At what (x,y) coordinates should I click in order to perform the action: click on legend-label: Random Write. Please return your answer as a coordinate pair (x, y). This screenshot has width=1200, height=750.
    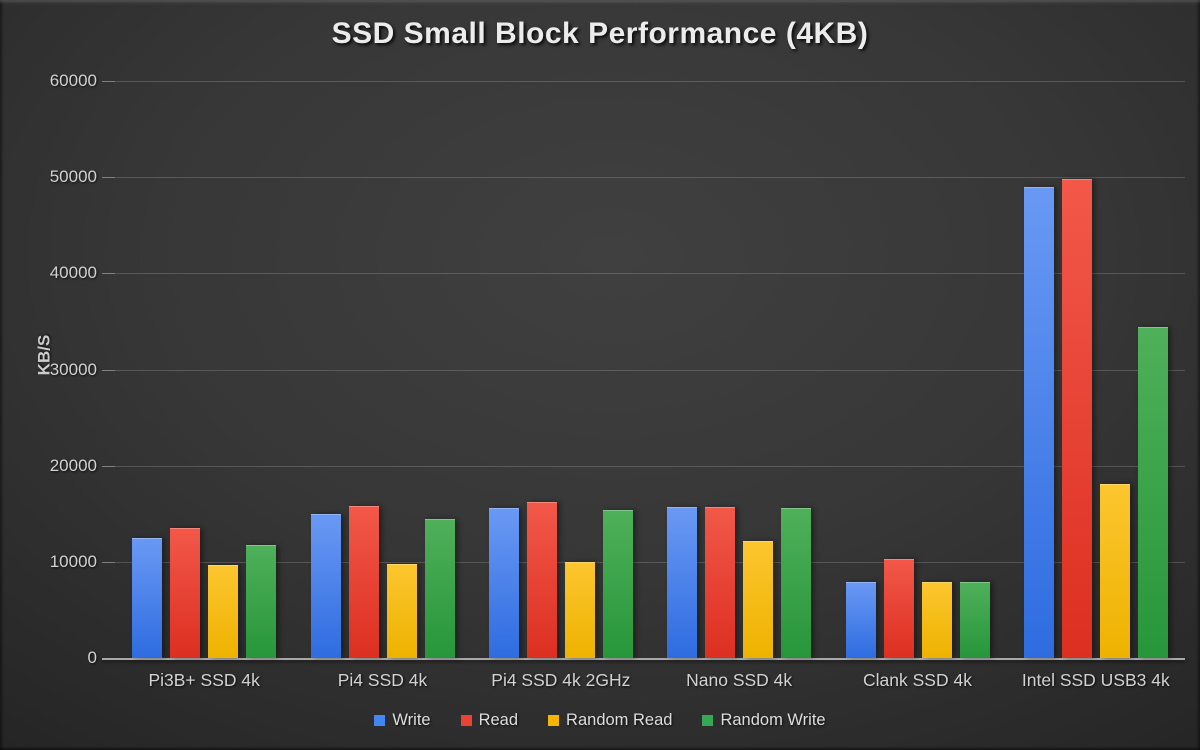
    Looking at the image, I should click on (773, 720).